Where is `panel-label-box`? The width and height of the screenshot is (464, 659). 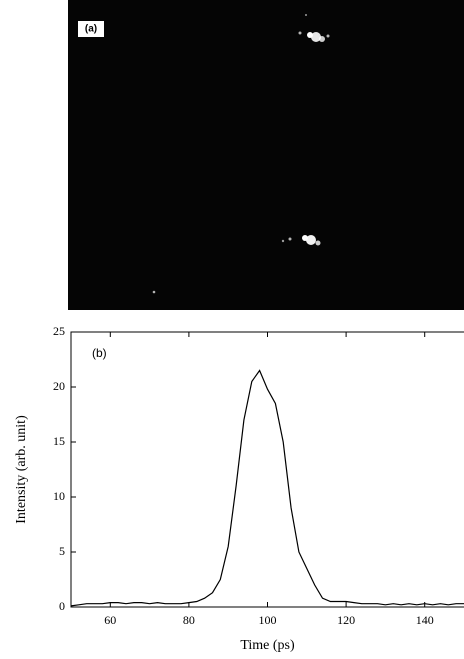
panel-label-box is located at coordinates (91, 29).